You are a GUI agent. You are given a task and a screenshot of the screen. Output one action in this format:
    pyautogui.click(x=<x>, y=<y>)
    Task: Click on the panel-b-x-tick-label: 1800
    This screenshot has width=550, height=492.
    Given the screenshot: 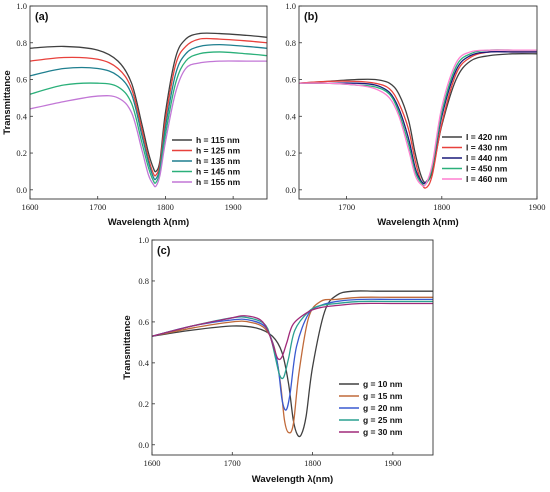 What is the action you would take?
    pyautogui.click(x=441, y=207)
    